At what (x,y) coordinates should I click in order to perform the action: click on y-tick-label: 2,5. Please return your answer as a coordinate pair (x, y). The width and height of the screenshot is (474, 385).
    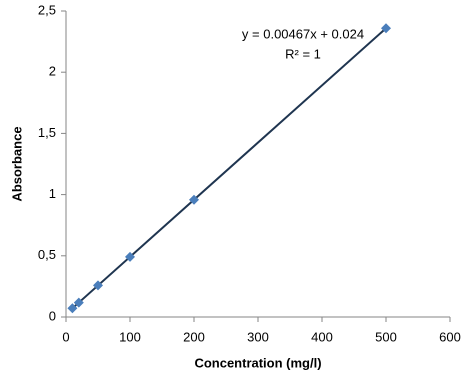
    Looking at the image, I should click on (47, 9).